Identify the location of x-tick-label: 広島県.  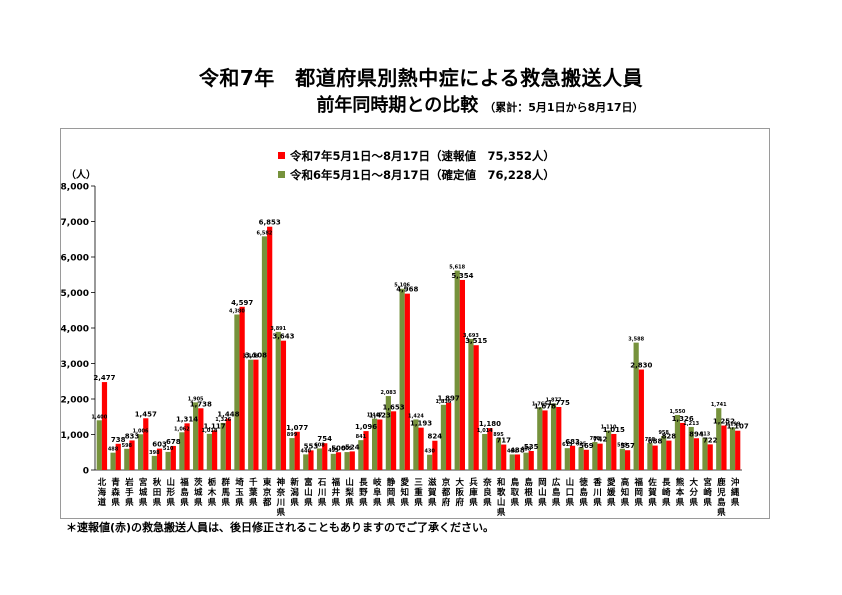
(556, 492).